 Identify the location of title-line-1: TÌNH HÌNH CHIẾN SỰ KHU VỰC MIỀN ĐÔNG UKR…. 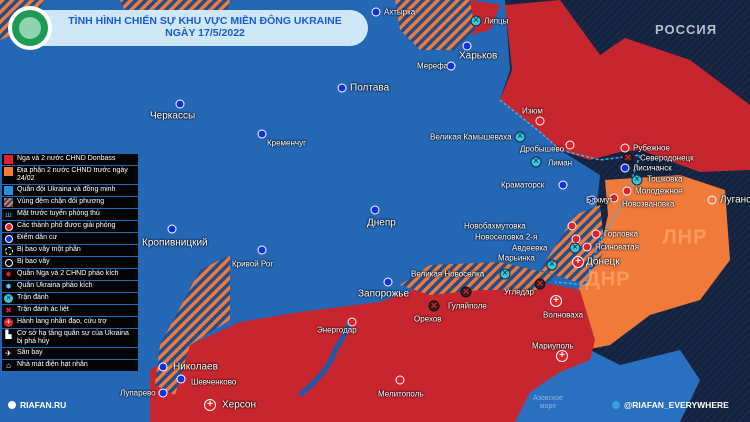
(205, 21).